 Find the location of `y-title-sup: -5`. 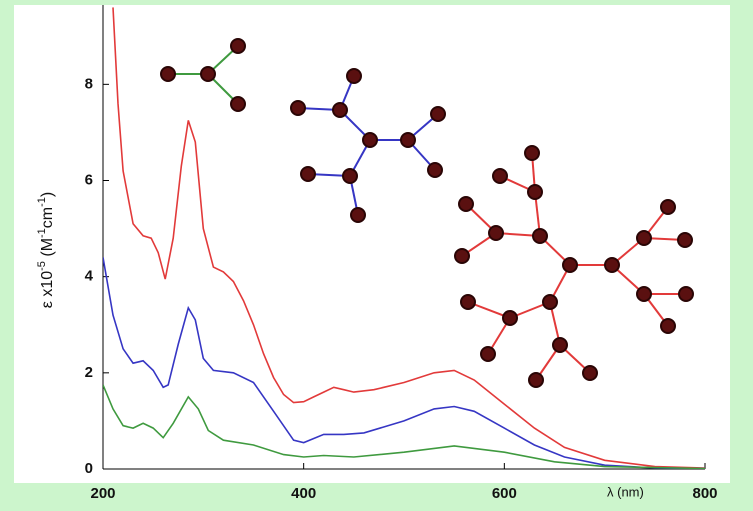

y-title-sup: -5 is located at coordinates (42, 266).